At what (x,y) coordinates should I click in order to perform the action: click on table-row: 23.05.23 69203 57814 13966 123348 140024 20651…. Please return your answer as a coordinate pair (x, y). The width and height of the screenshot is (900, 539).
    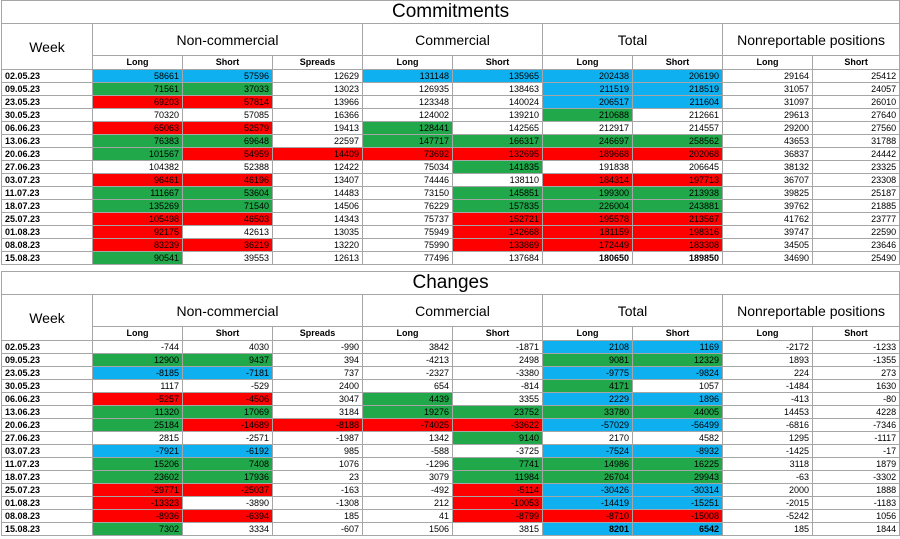
    Looking at the image, I should click on (450, 102).